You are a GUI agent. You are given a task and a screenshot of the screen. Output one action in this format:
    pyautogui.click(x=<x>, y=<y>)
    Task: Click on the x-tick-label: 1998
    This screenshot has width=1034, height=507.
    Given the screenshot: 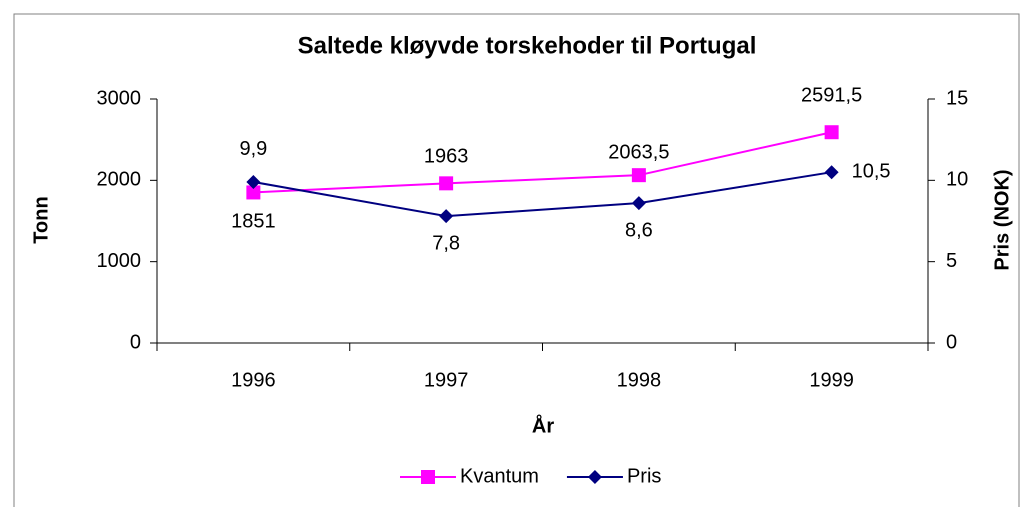 What is the action you would take?
    pyautogui.click(x=639, y=380)
    